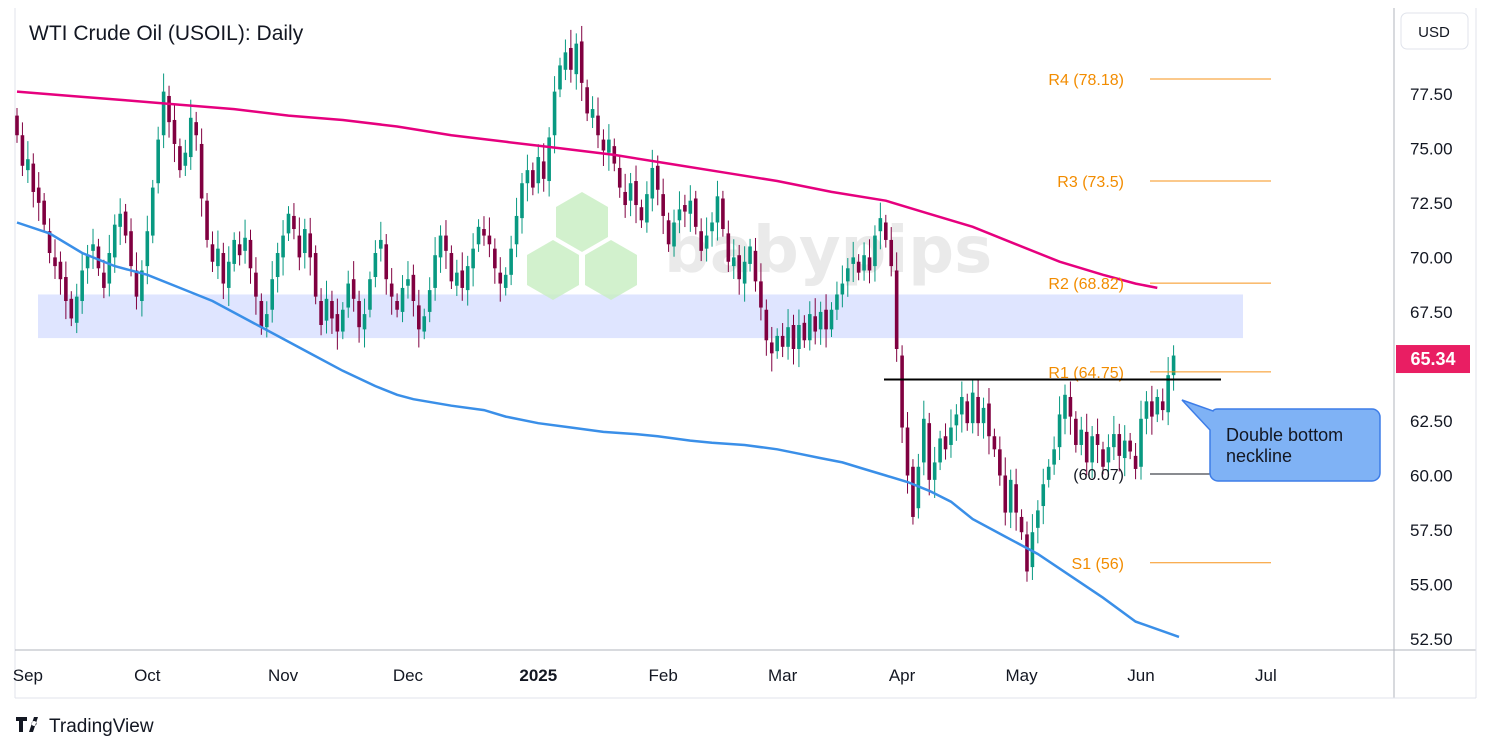  I want to click on currency-label: USD, so click(1434, 32).